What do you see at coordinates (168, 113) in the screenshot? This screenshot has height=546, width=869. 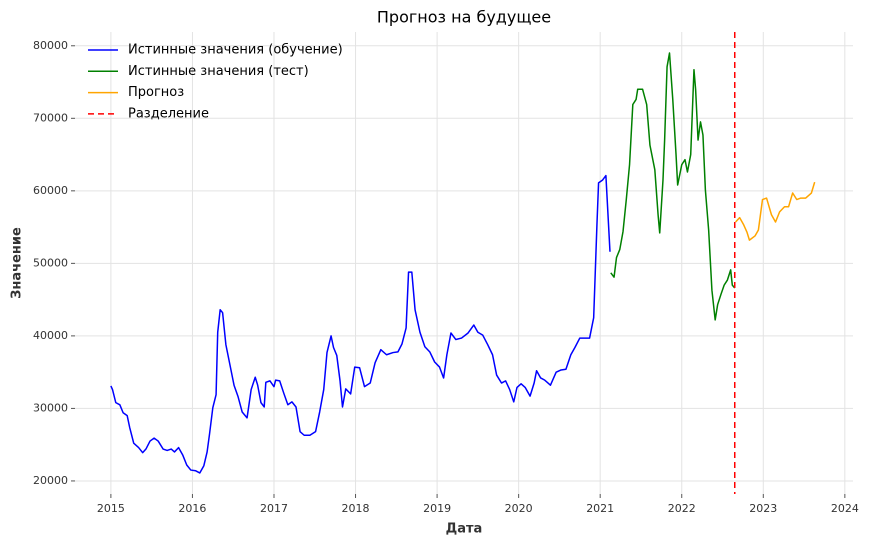 I see `legend-label: Разделение` at bounding box center [168, 113].